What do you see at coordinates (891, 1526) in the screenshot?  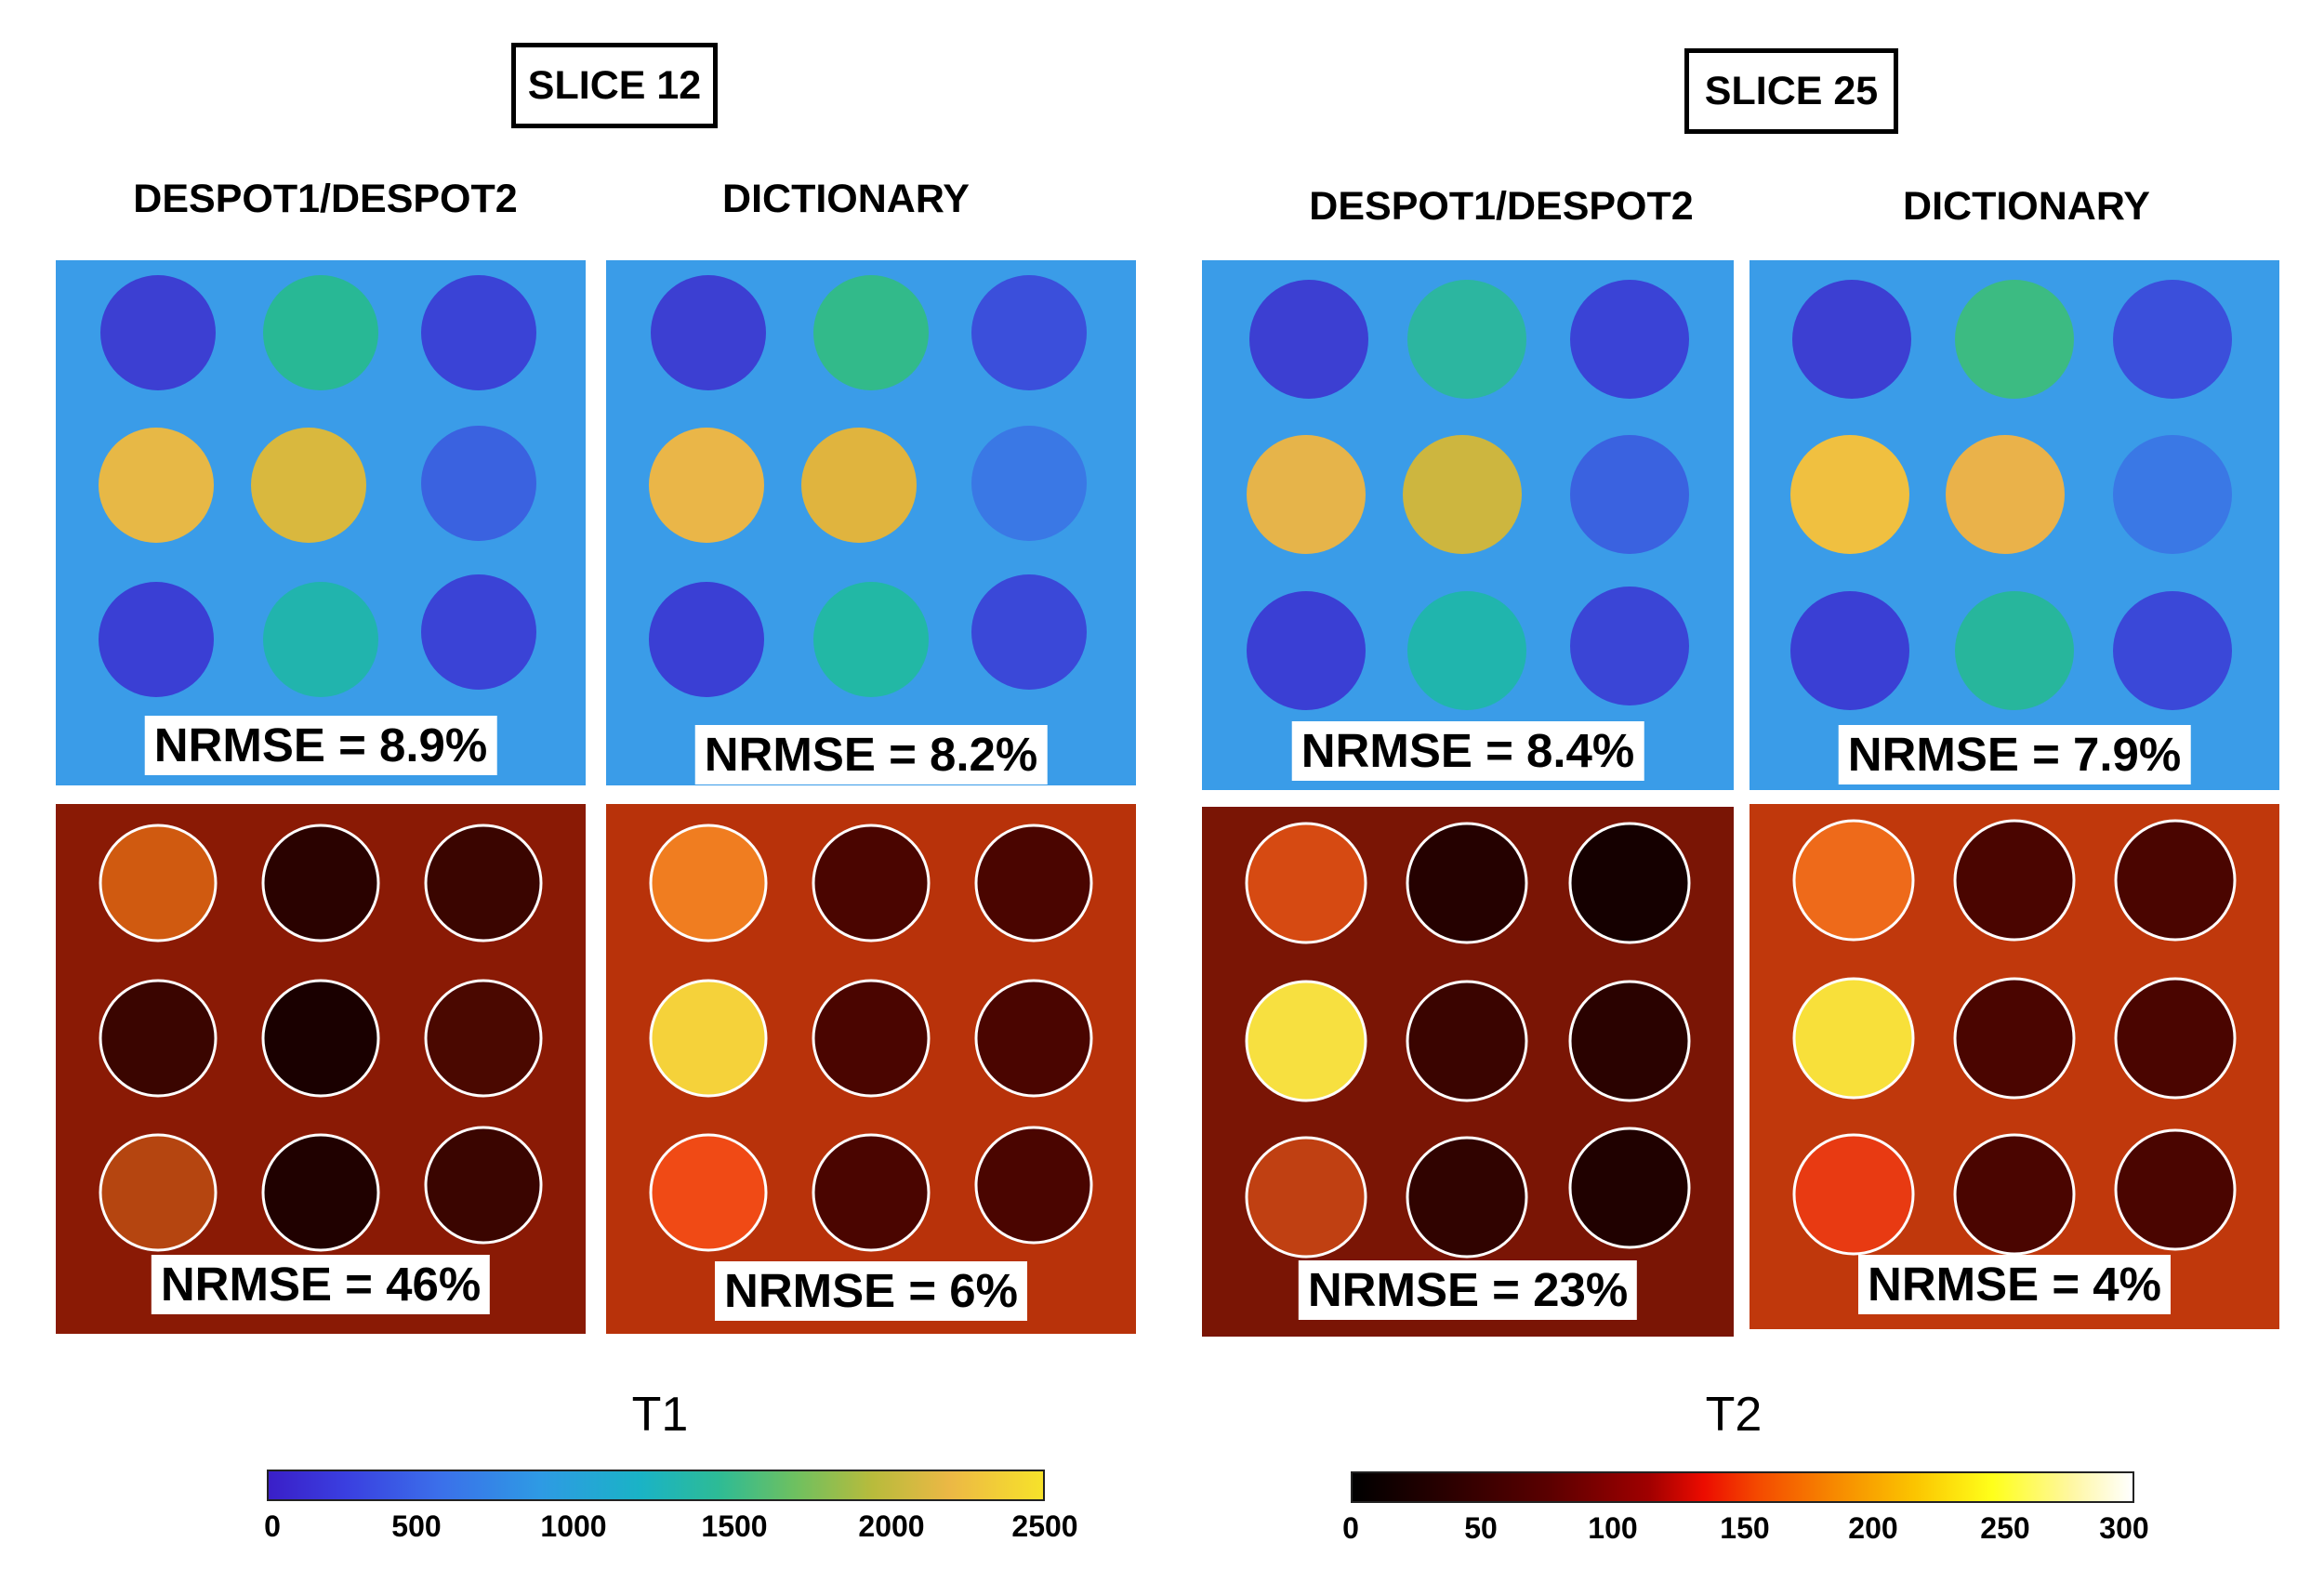 I see `t1-tick: 2000` at bounding box center [891, 1526].